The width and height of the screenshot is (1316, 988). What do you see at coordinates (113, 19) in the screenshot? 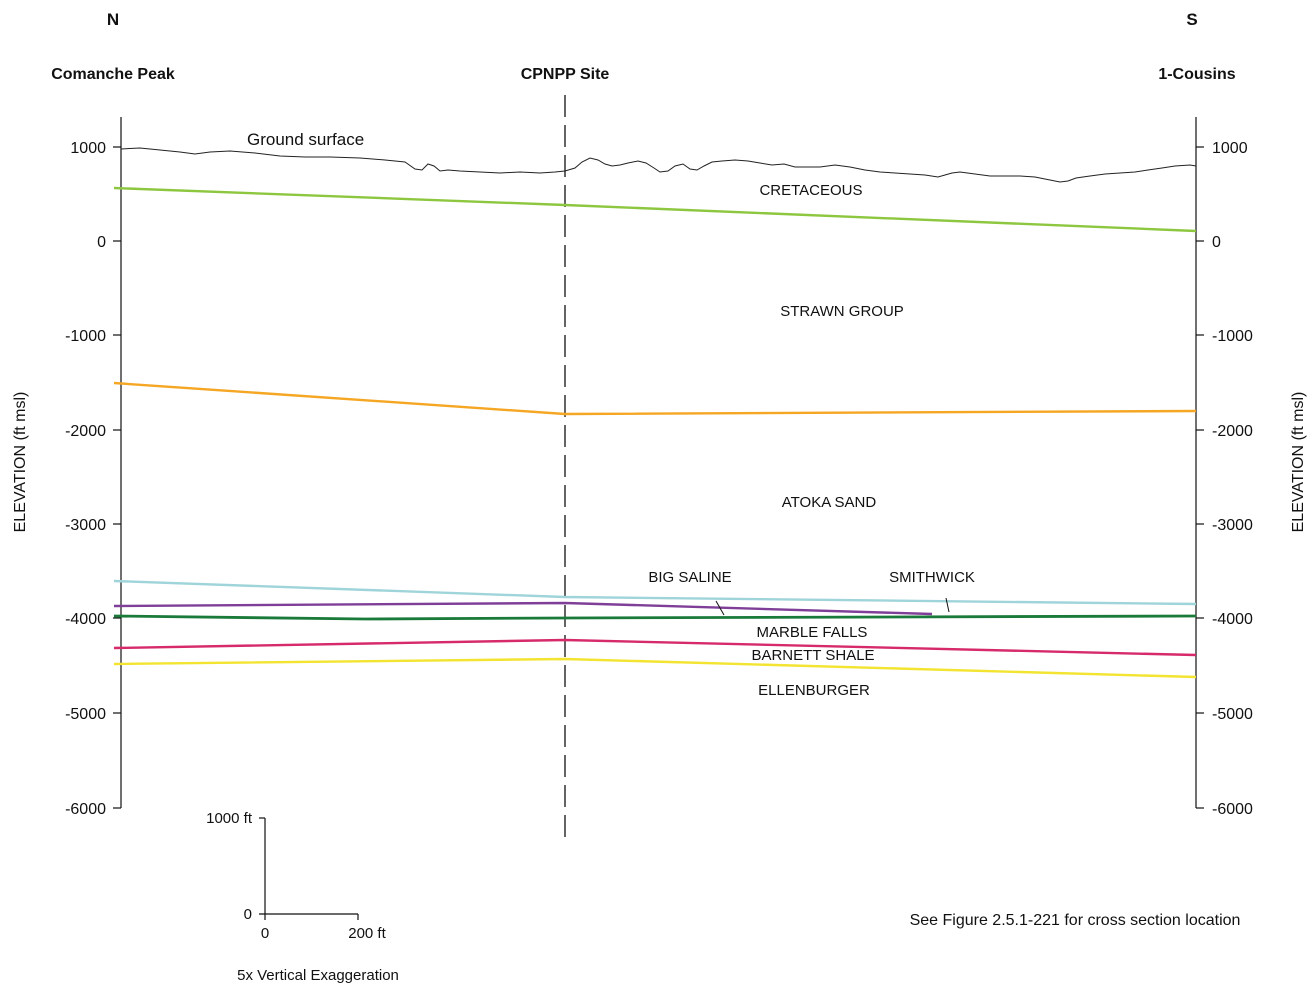
I see `north-label: N` at bounding box center [113, 19].